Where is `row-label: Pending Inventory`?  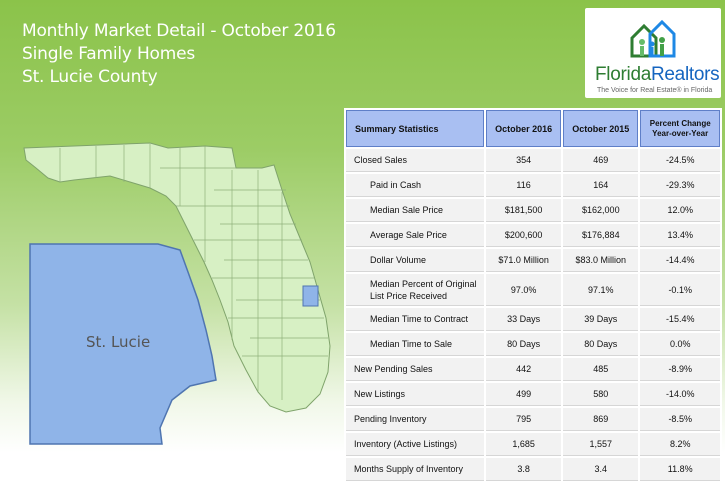
row-label: Pending Inventory is located at coordinates (415, 419).